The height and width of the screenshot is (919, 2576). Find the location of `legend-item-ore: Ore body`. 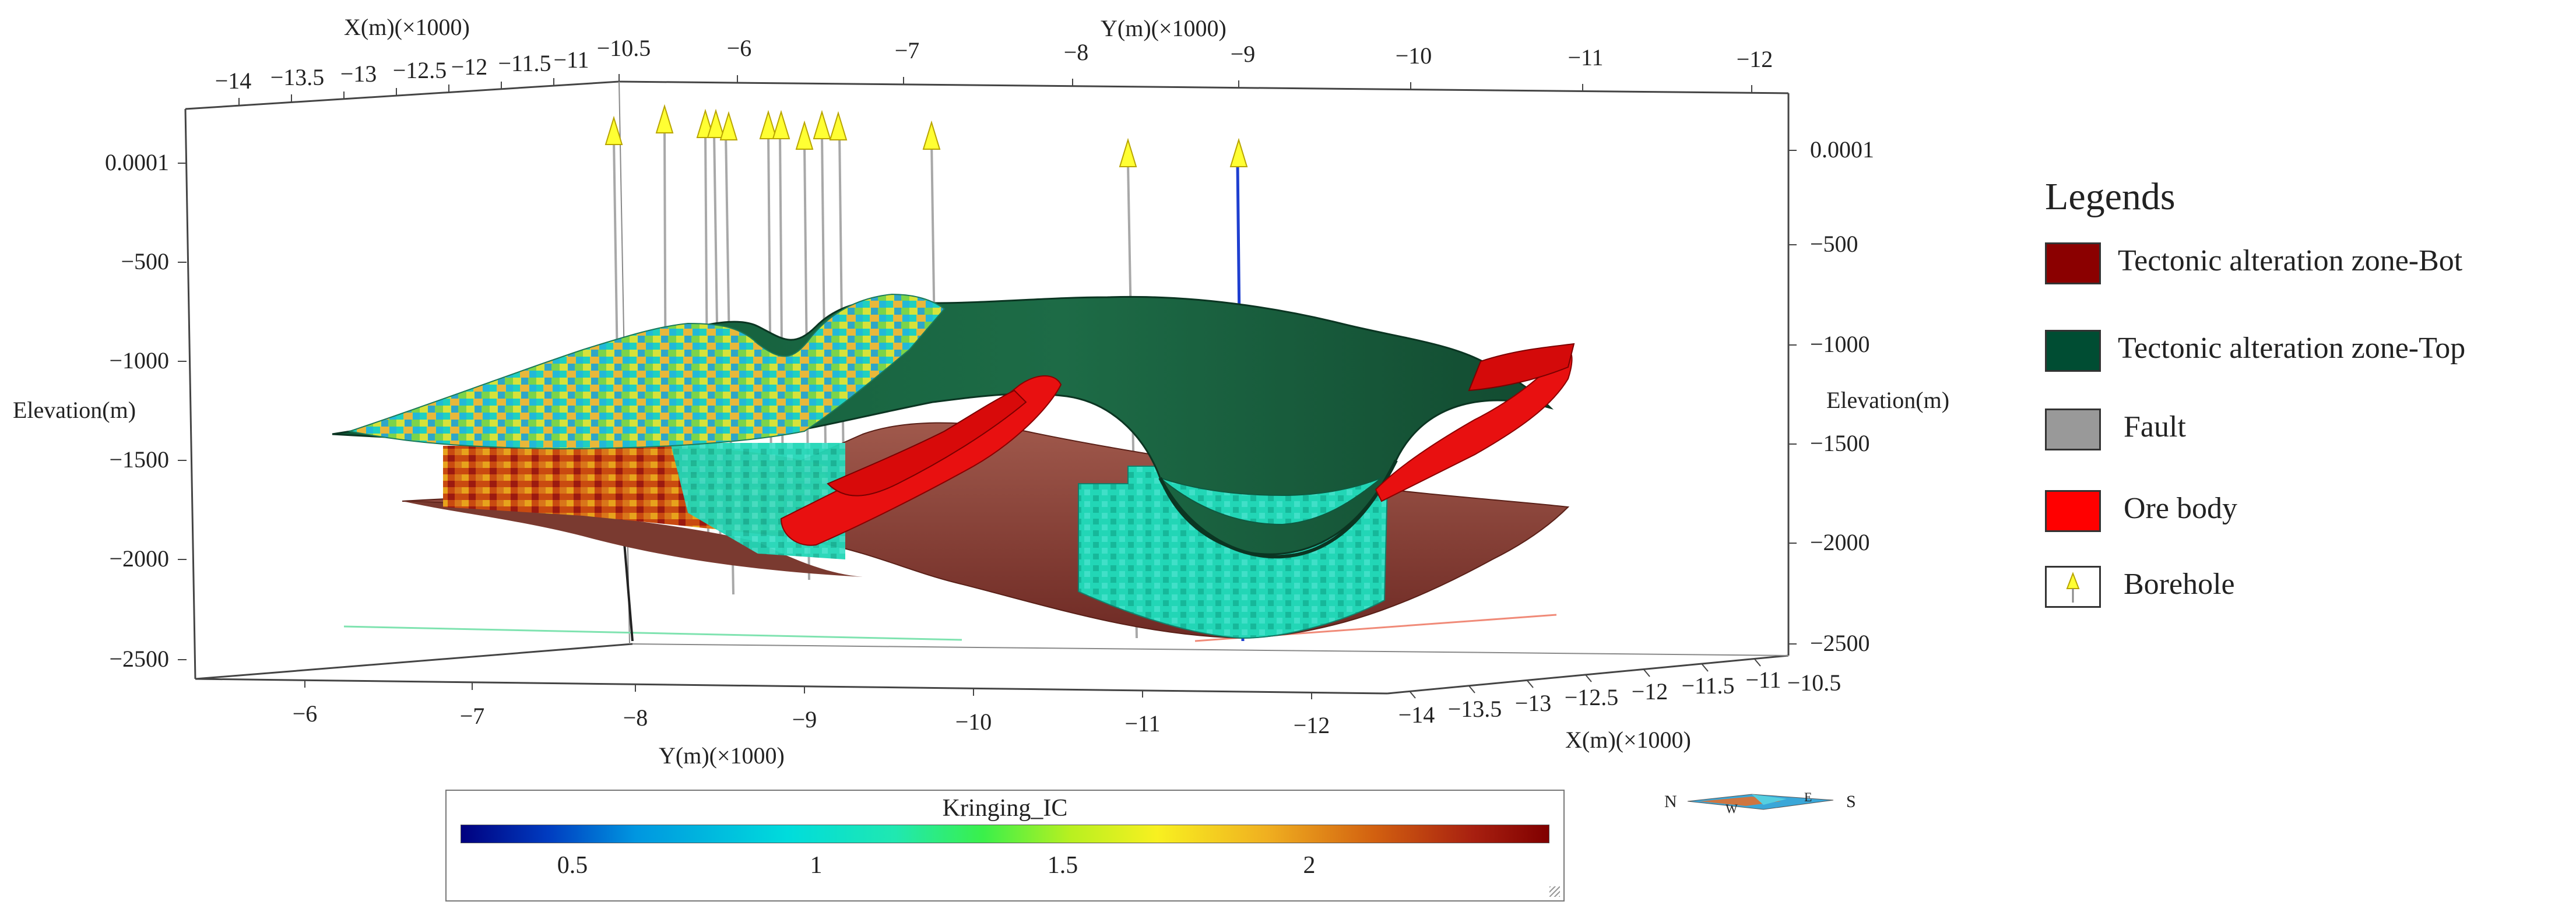

legend-item-ore: Ore body is located at coordinates (2307, 528).